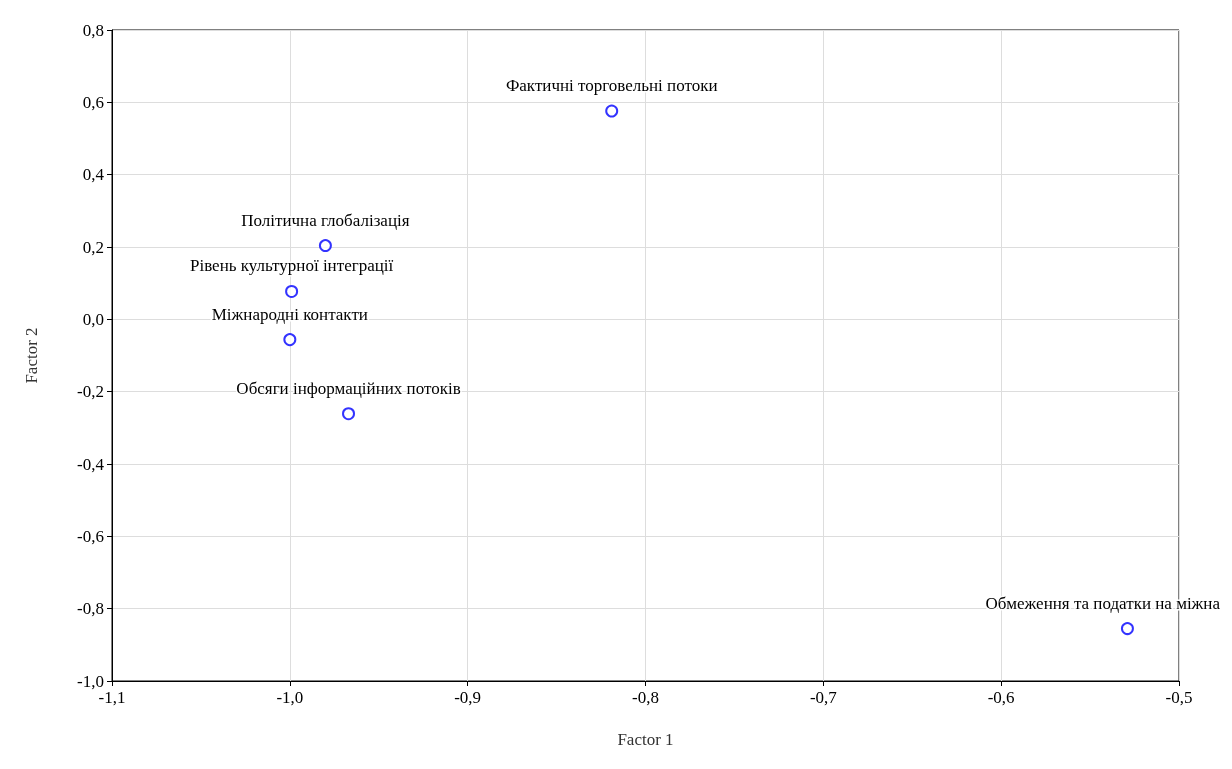  I want to click on y-tick-label: 0,8, so click(93, 30).